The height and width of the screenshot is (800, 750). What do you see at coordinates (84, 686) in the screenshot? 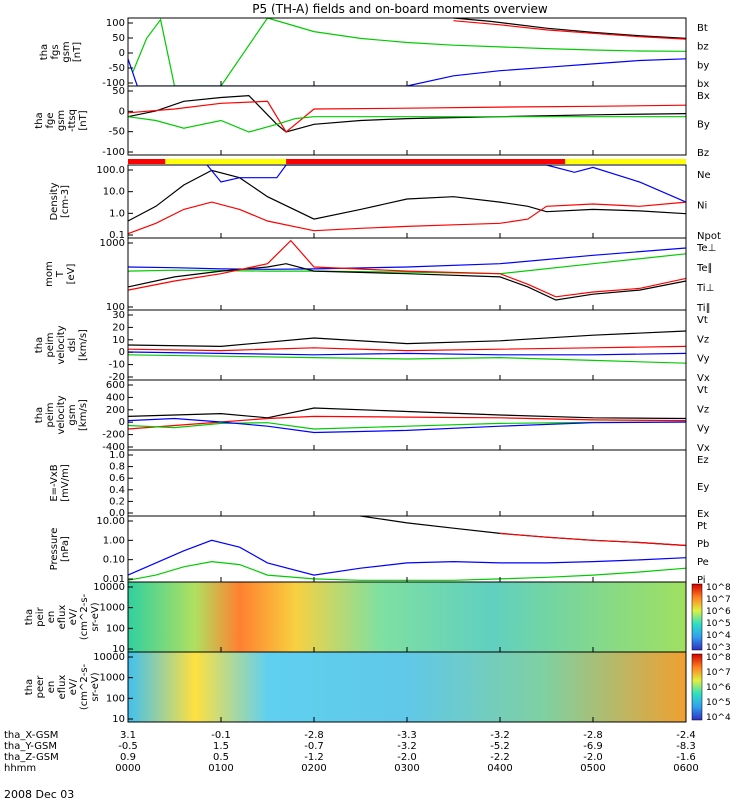
I see `electron_spectrogram-ylabel-line: (cm^2-s-` at bounding box center [84, 686].